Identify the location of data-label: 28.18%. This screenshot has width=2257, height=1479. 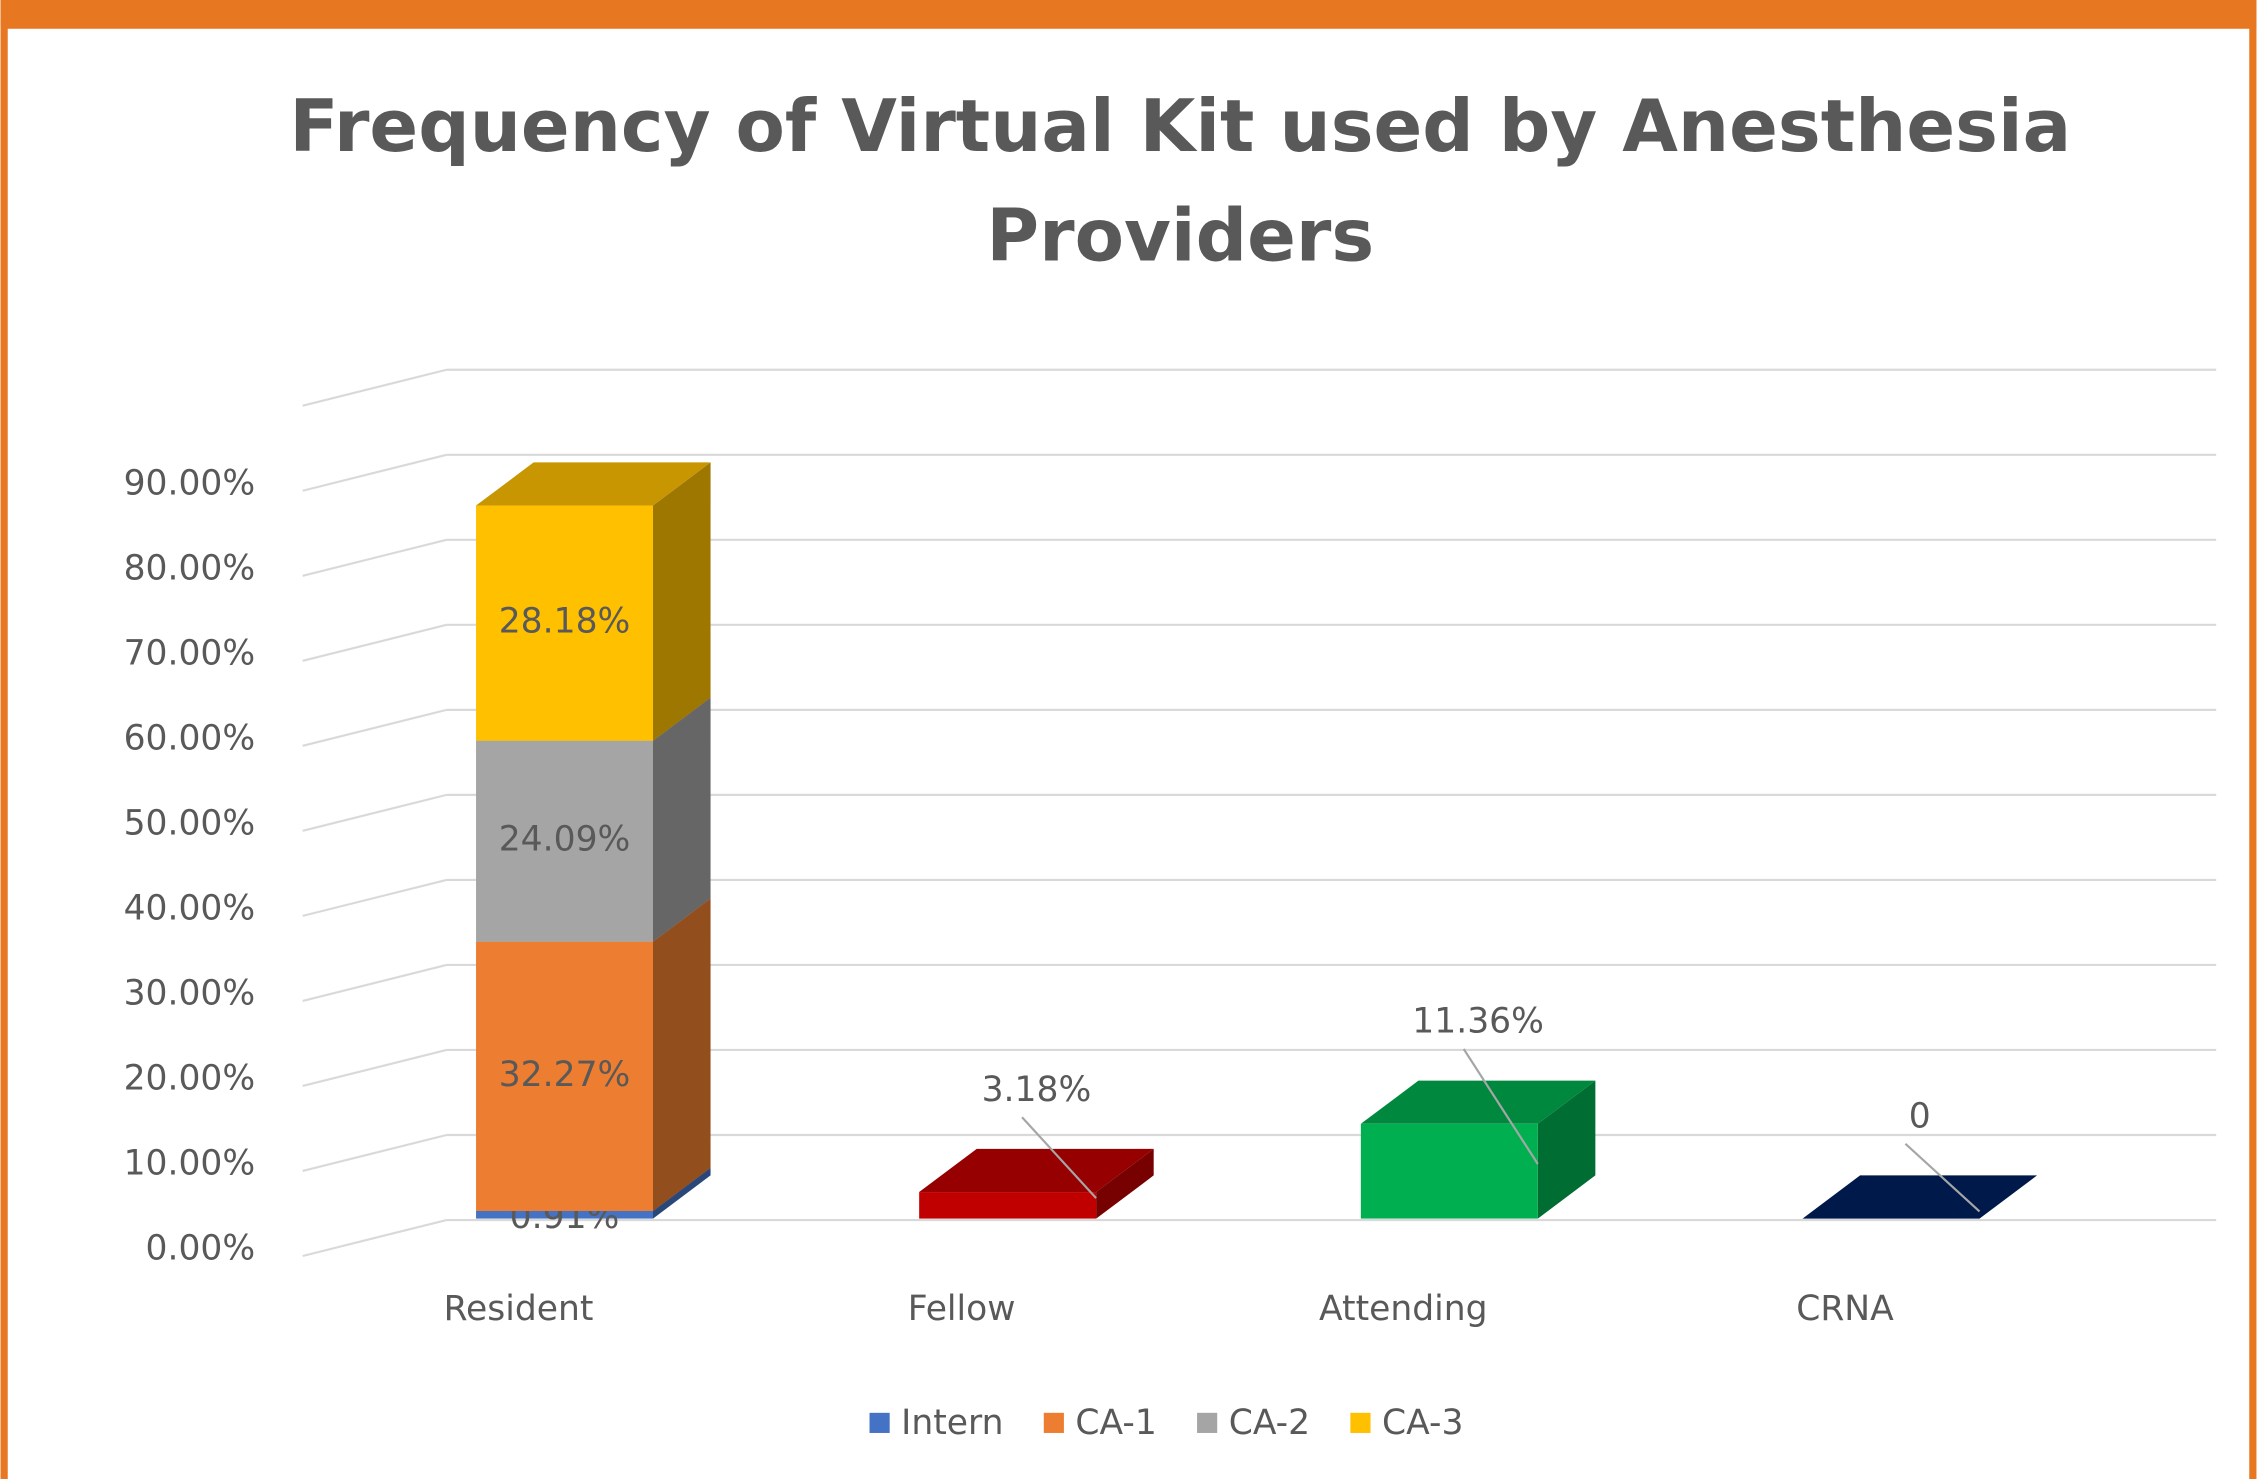
(565, 622).